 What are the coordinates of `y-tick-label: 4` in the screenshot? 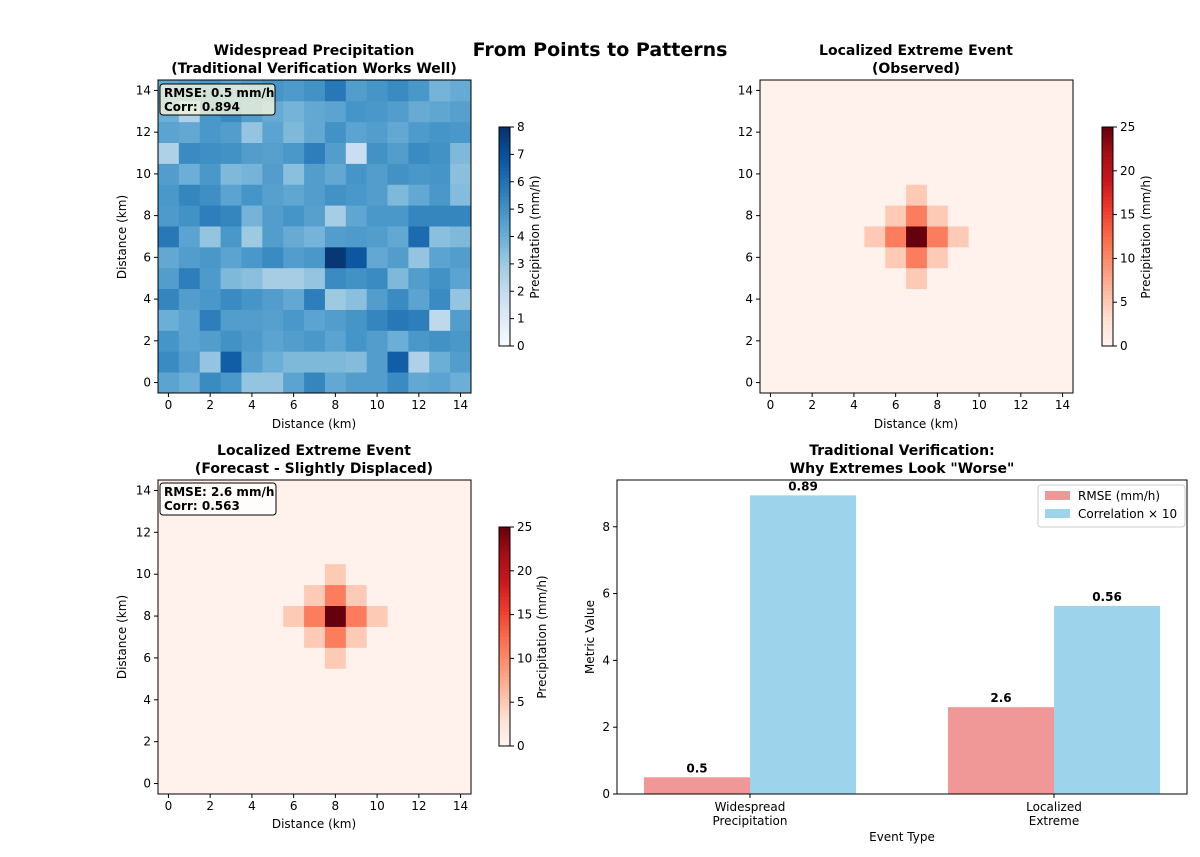 It's located at (147, 700).